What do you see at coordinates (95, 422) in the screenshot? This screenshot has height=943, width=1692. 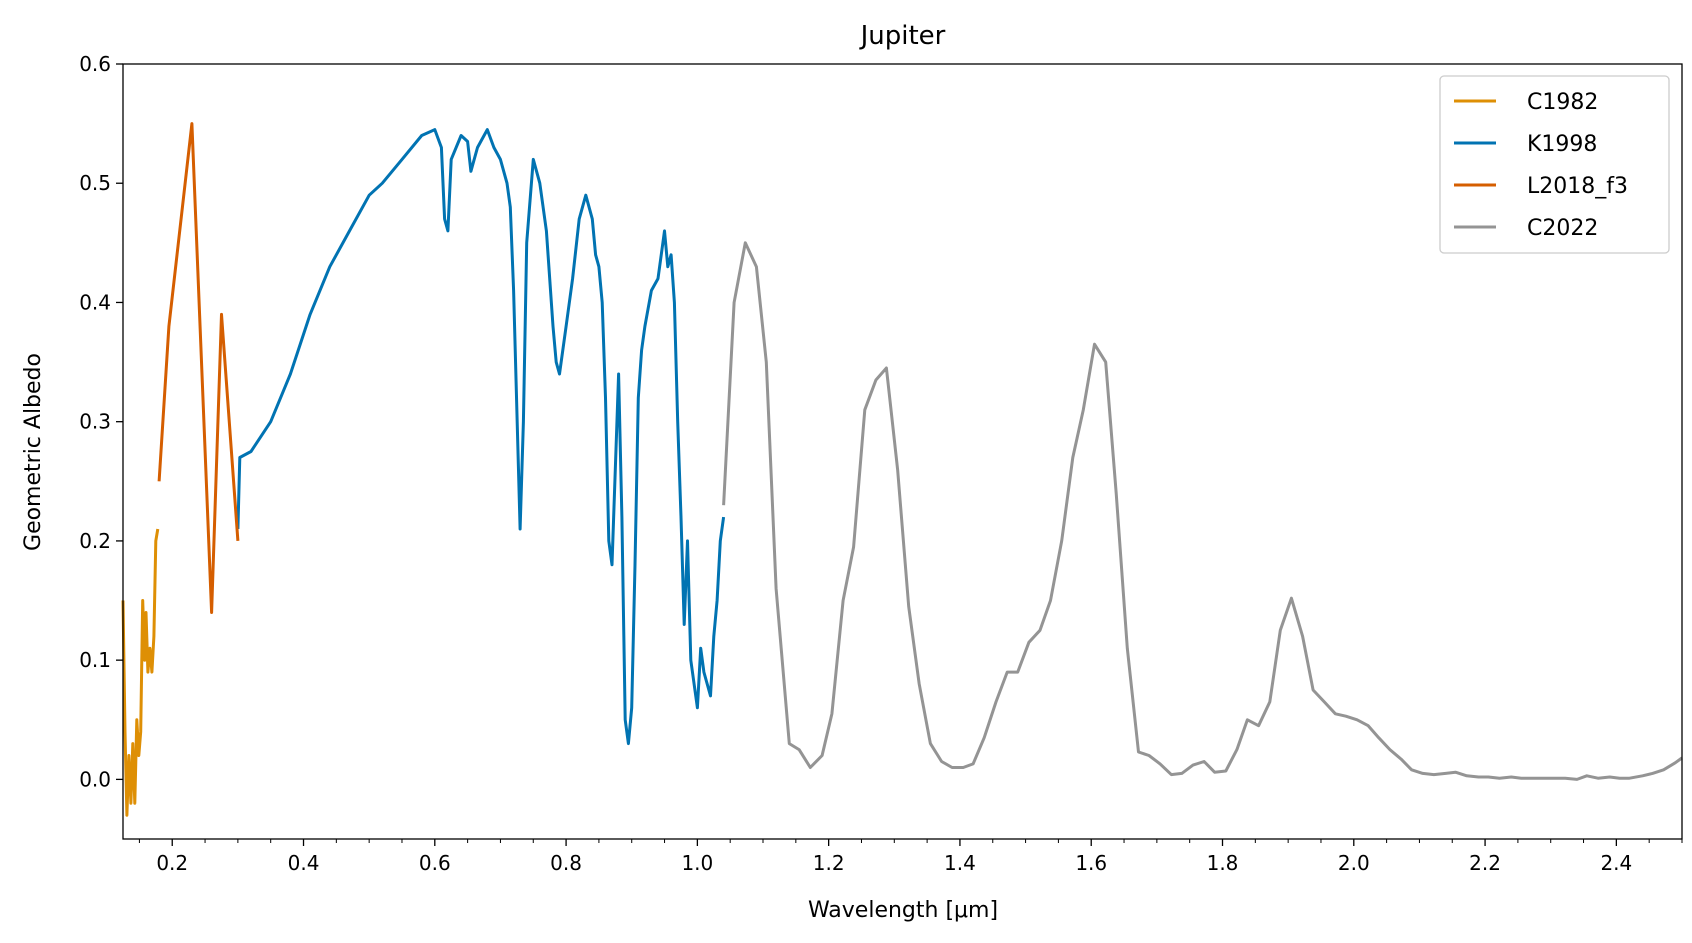 I see `y-tick-label: 0.3` at bounding box center [95, 422].